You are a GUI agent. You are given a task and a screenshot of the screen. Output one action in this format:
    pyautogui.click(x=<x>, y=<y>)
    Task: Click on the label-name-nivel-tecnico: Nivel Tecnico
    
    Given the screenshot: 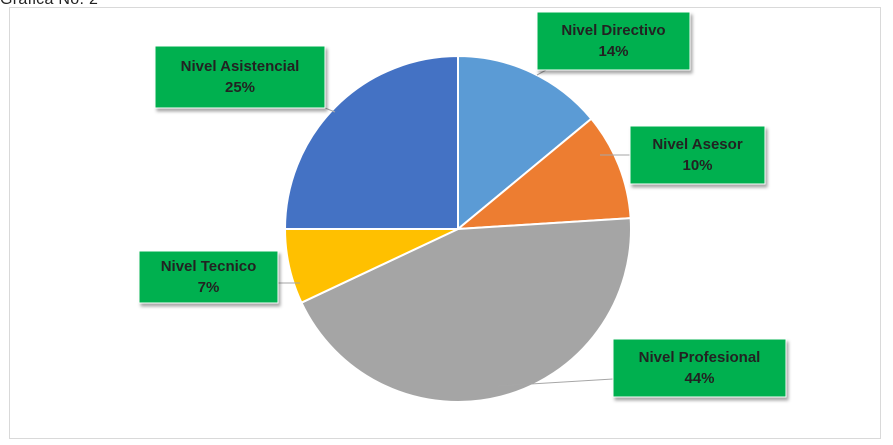 What is the action you would take?
    pyautogui.click(x=209, y=266)
    